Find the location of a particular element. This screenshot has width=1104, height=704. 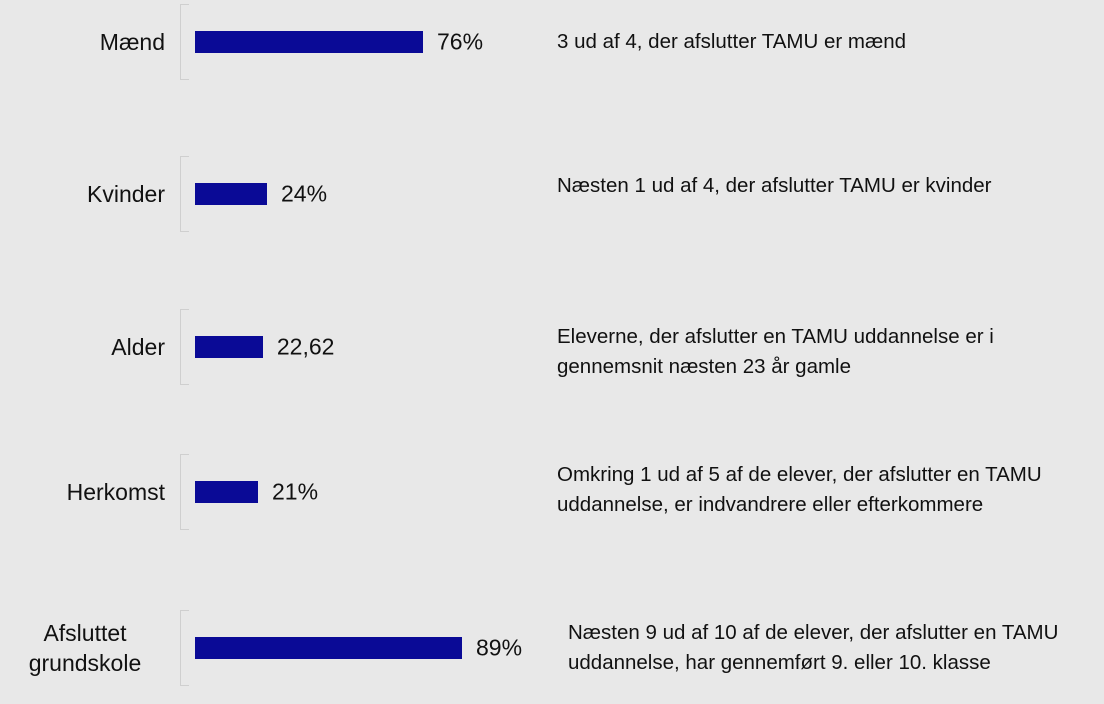

value-label: 24% is located at coordinates (304, 193).